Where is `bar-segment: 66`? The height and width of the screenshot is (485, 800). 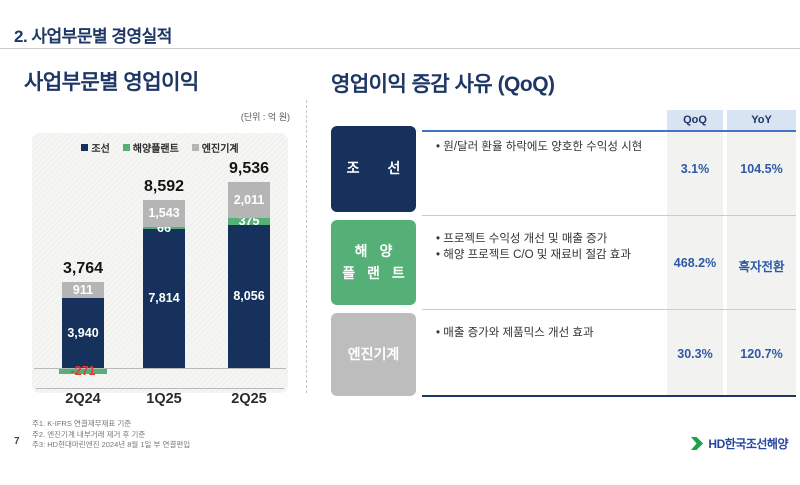
bar-segment: 66 is located at coordinates (164, 227).